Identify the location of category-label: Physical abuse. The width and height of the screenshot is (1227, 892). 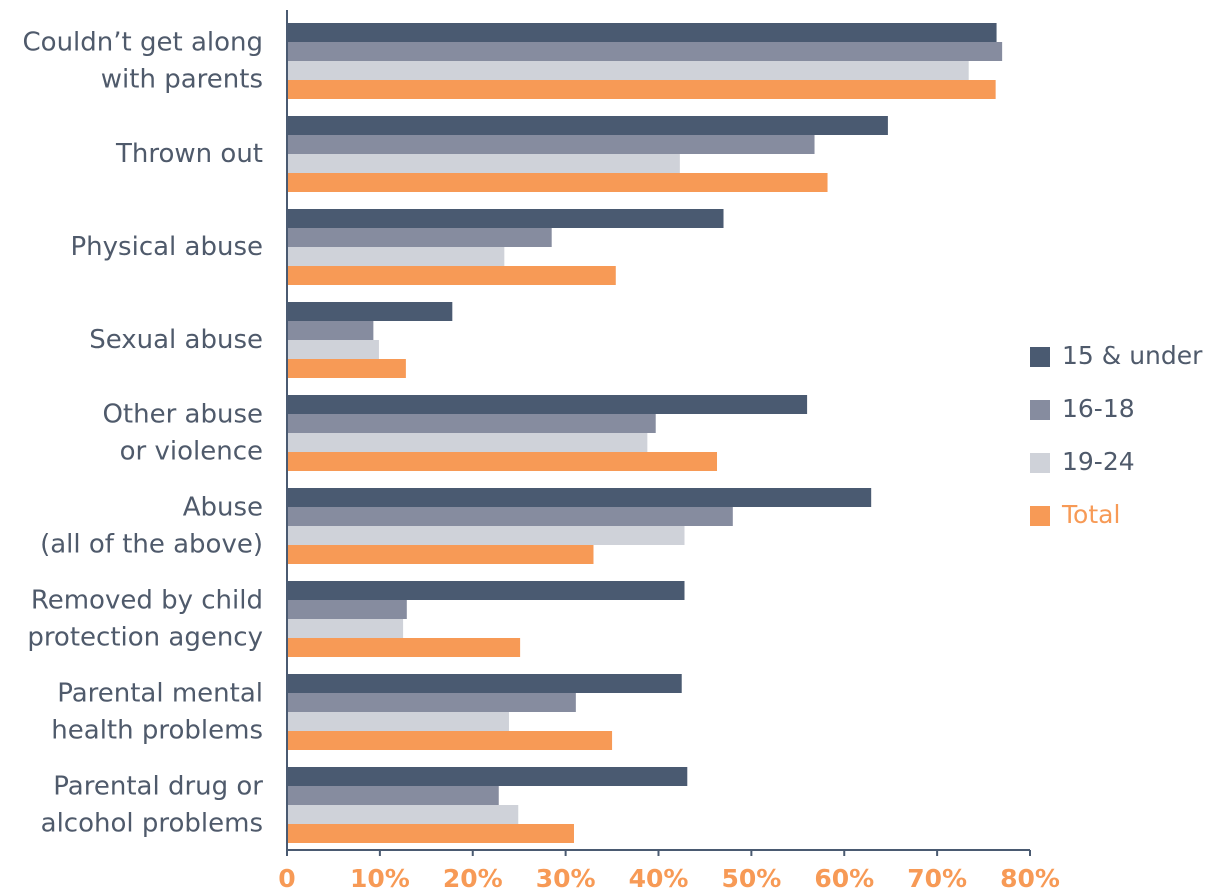
(167, 247).